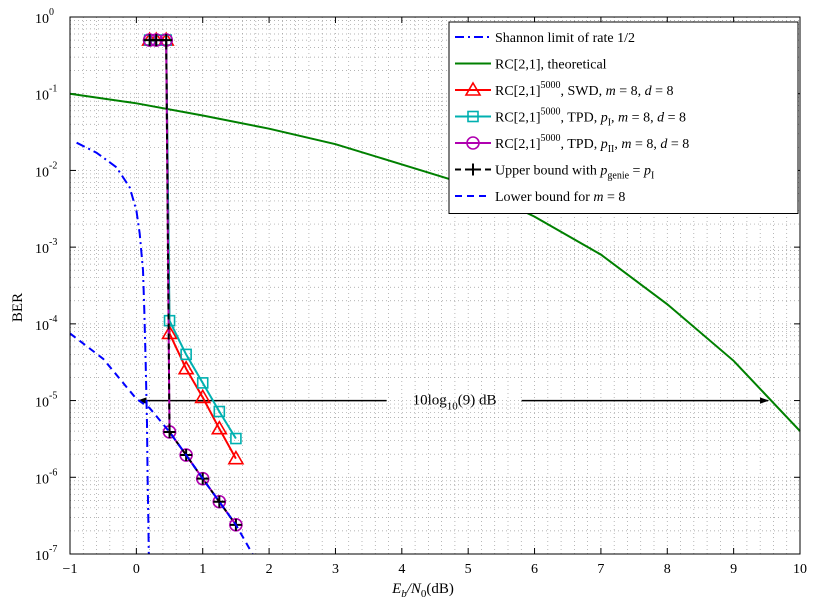 This screenshot has width=814, height=604. What do you see at coordinates (574, 173) in the screenshot?
I see `legend-label: Upper bound with pgenie = pI` at bounding box center [574, 173].